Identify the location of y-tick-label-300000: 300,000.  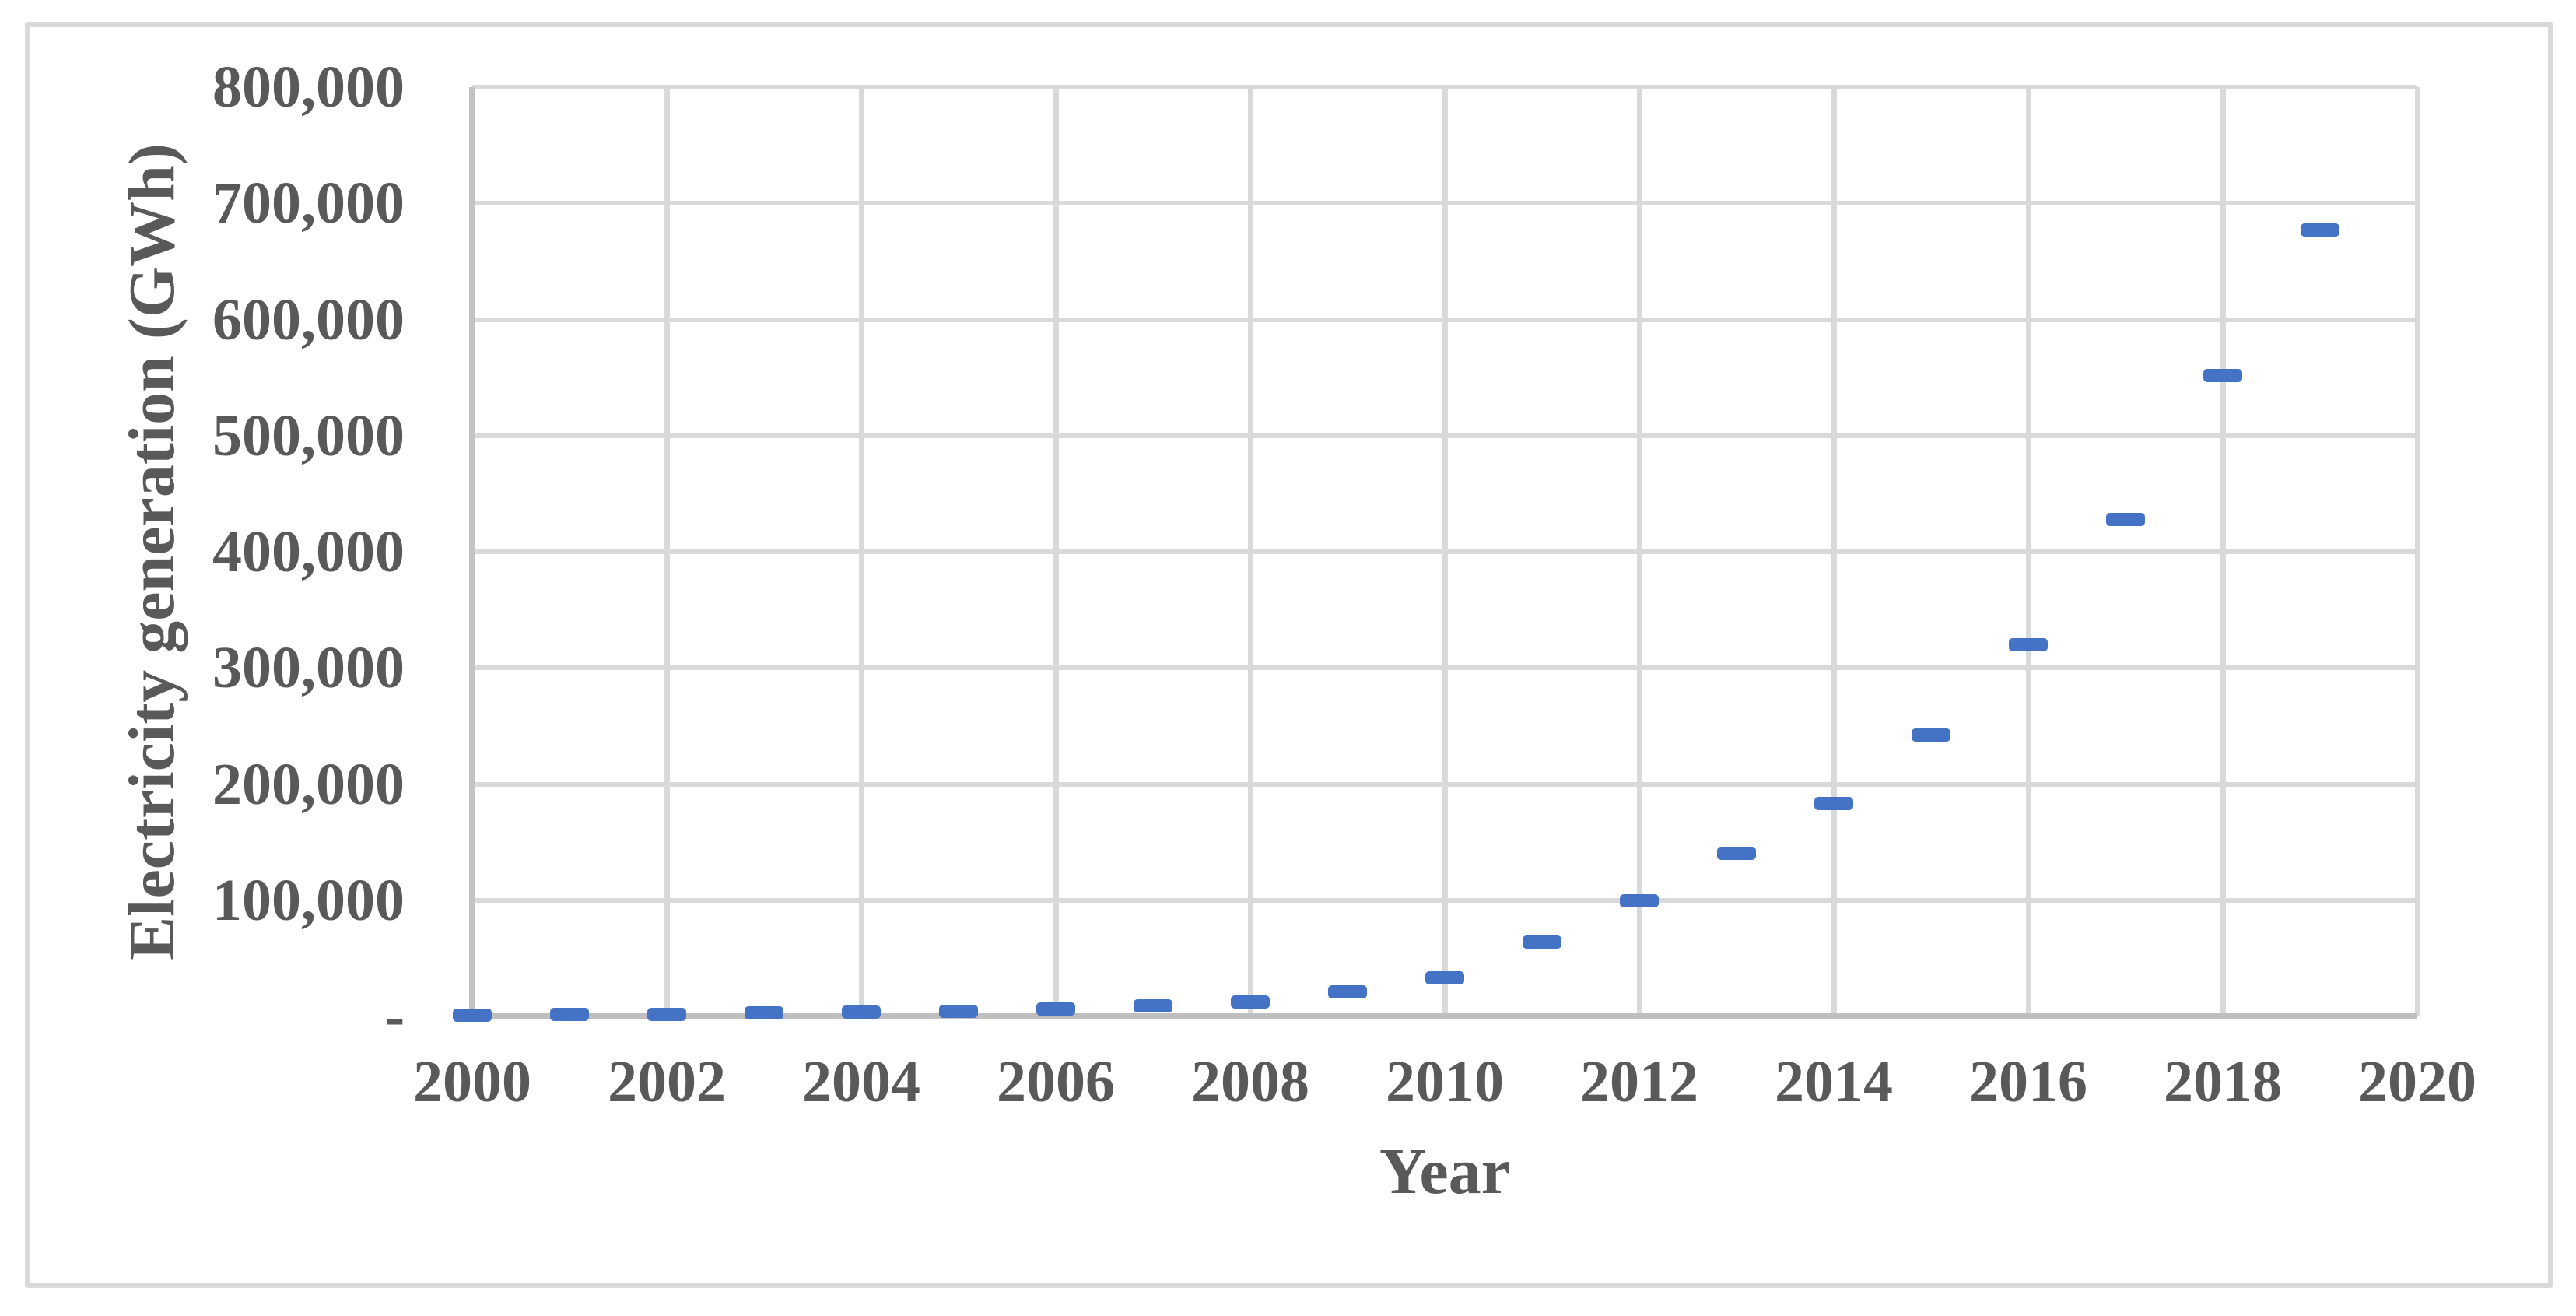
(308, 668).